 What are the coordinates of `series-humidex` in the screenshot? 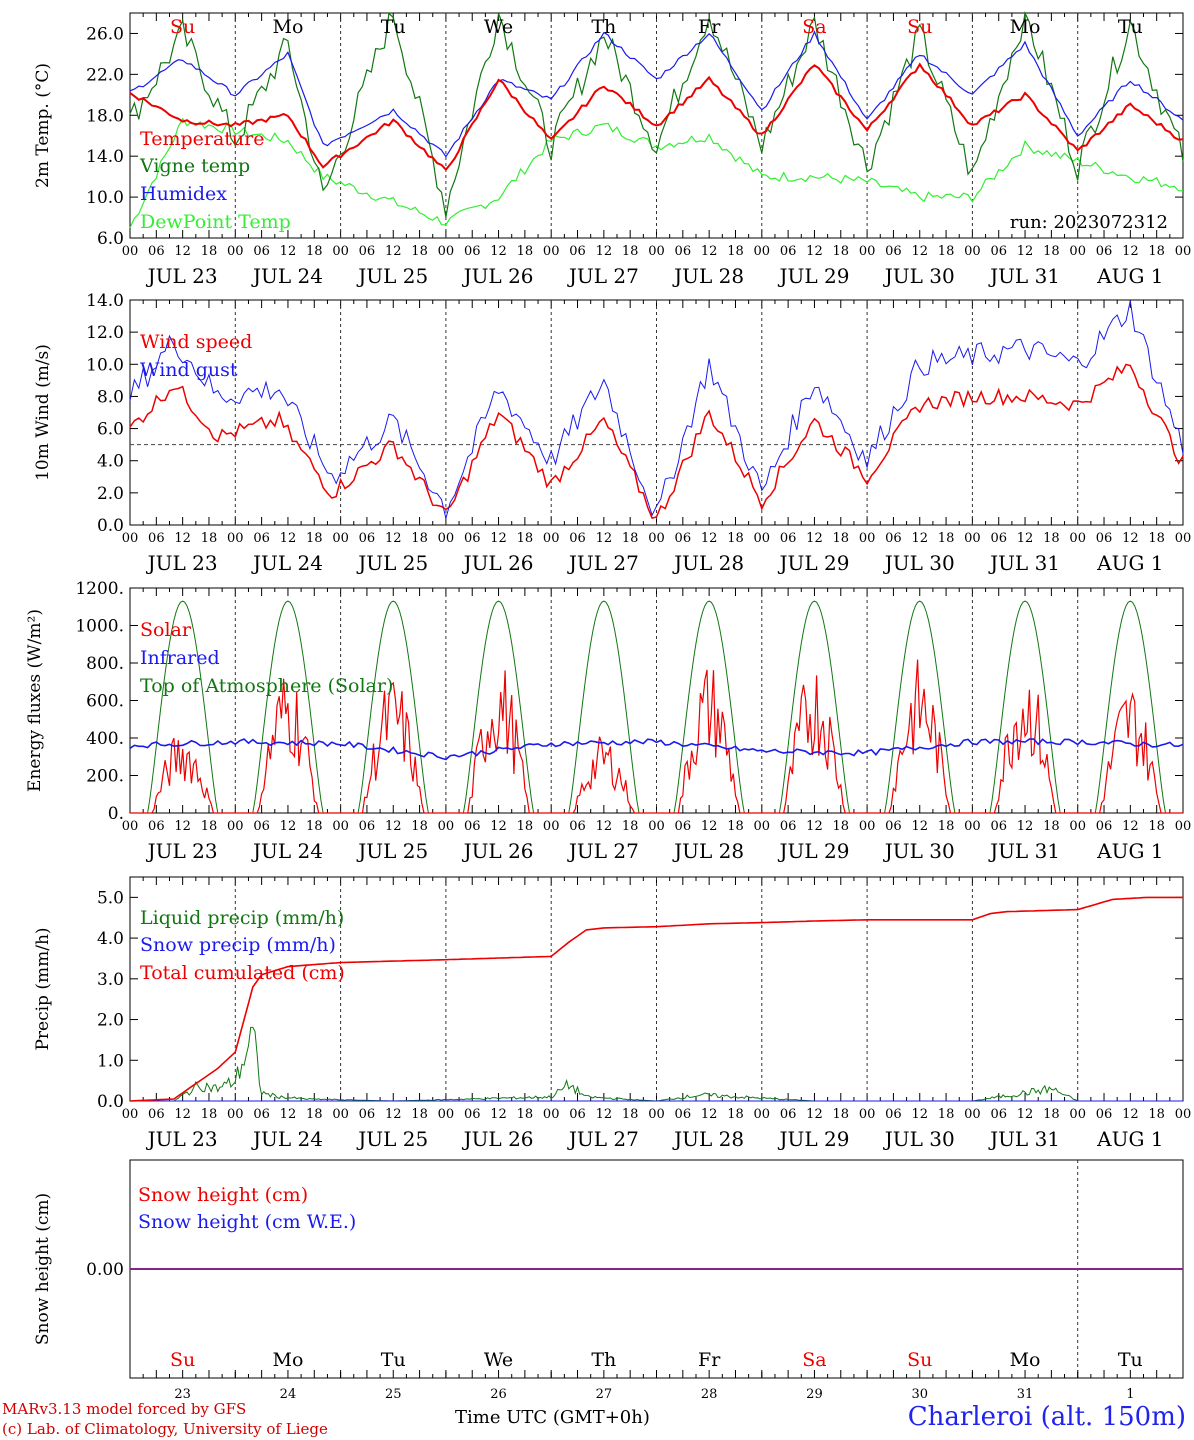 It's located at (656, 94).